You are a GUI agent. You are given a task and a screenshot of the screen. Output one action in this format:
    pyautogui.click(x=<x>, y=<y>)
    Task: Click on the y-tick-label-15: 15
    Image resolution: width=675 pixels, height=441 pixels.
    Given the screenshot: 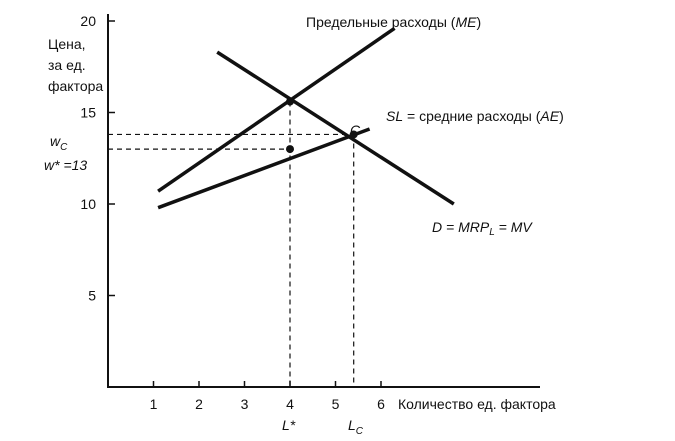 What is the action you would take?
    pyautogui.click(x=88, y=113)
    